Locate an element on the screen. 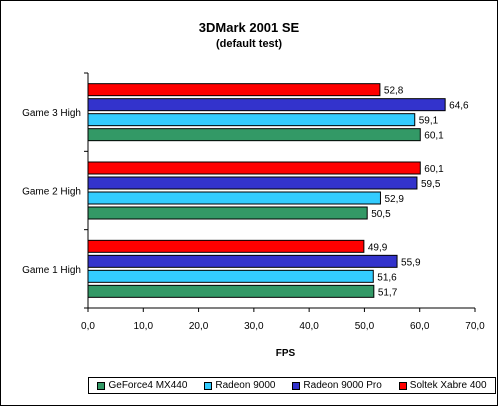  data-label-2-2: 51,6 is located at coordinates (387, 277).